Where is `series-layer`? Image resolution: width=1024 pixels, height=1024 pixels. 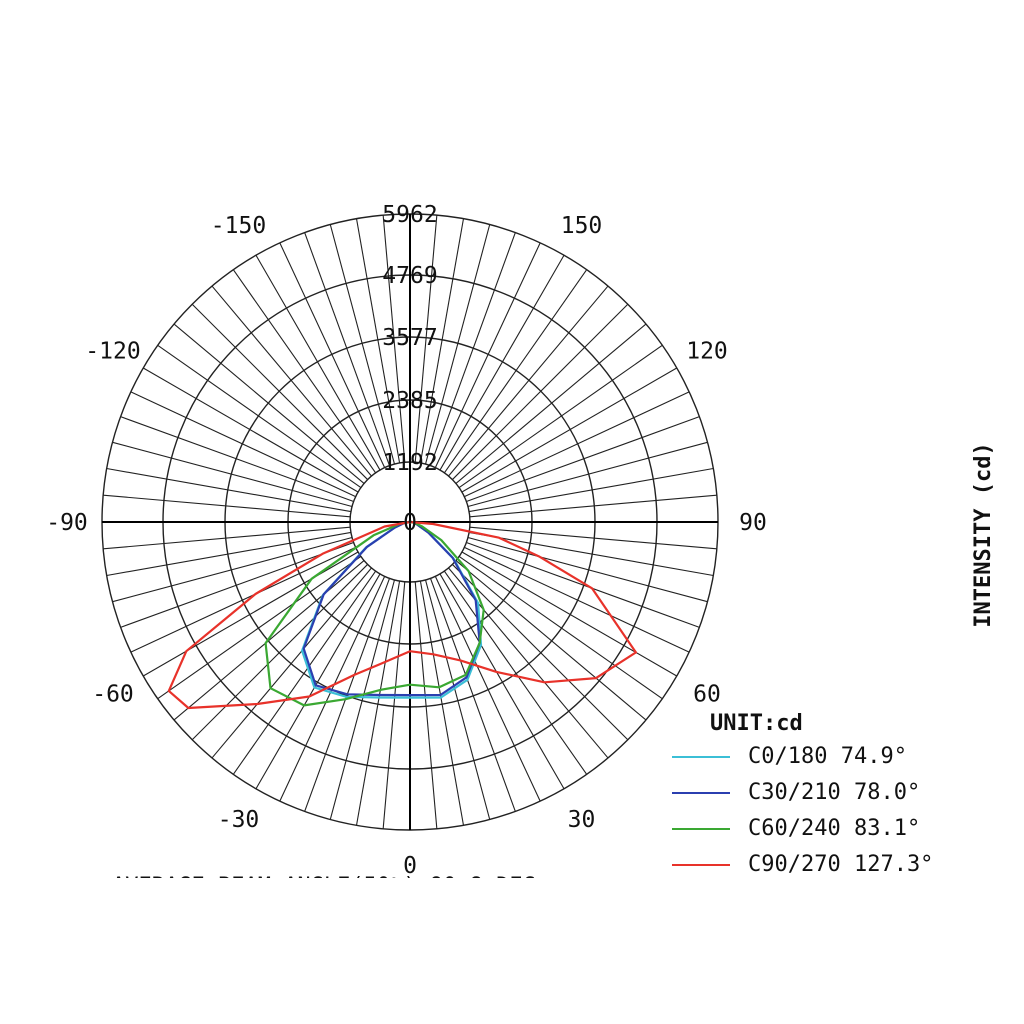
series-layer is located at coordinates (402, 615).